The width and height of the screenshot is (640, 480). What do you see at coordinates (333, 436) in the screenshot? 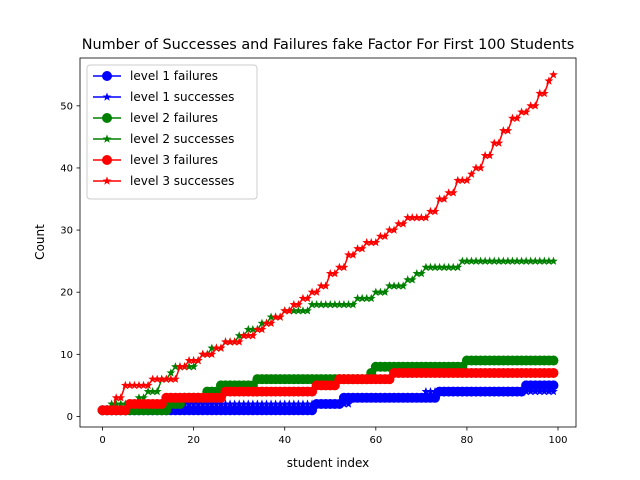
I see `x-axis-ticks: 0 20 40 60 80 100` at bounding box center [333, 436].